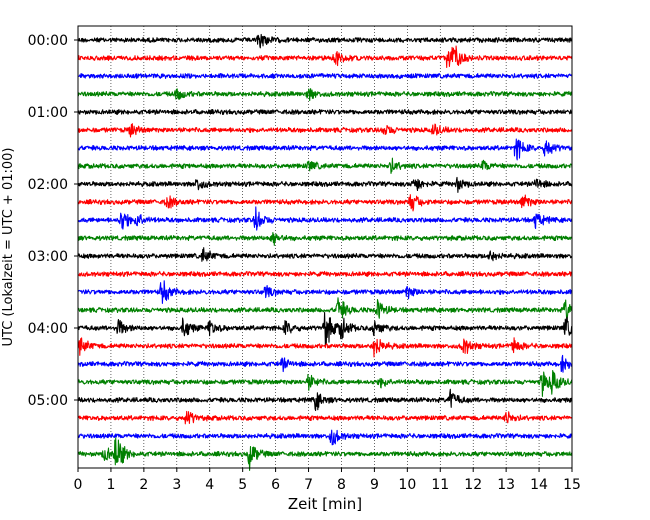  I want to click on x-tick-label-7: 7, so click(308, 485).